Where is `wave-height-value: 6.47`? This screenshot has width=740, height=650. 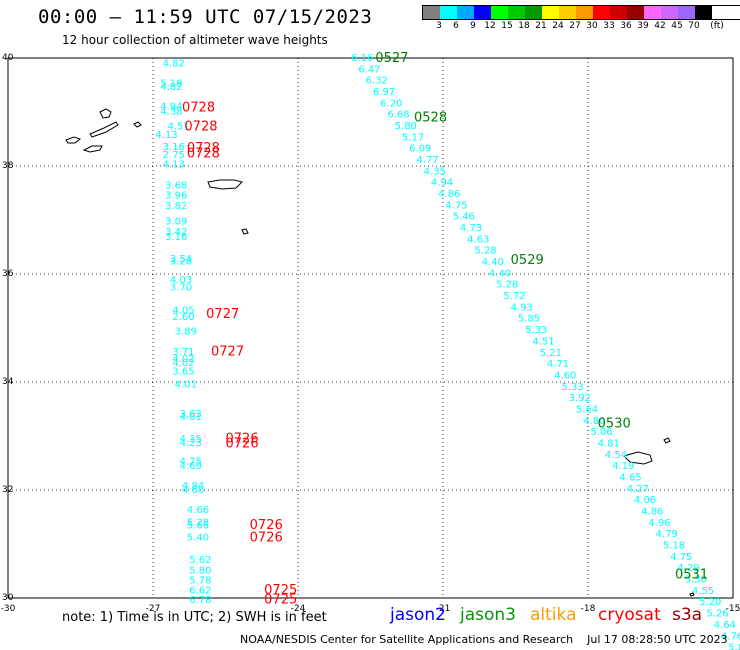 wave-height-value: 6.47 is located at coordinates (369, 69).